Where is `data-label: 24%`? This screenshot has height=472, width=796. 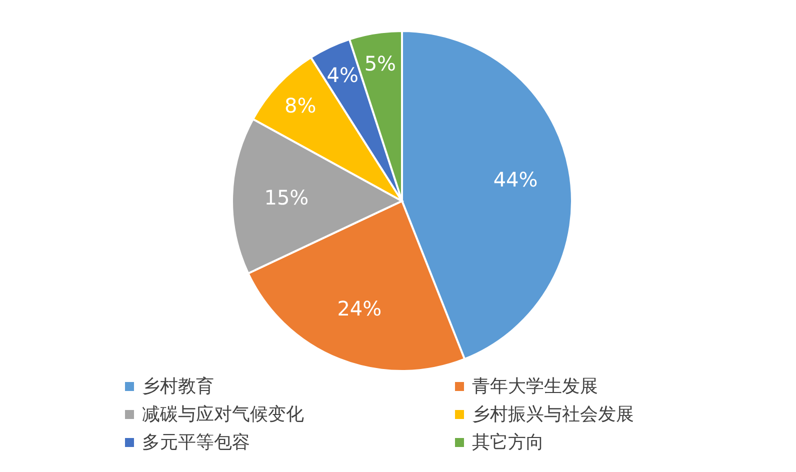 data-label: 24% is located at coordinates (359, 308).